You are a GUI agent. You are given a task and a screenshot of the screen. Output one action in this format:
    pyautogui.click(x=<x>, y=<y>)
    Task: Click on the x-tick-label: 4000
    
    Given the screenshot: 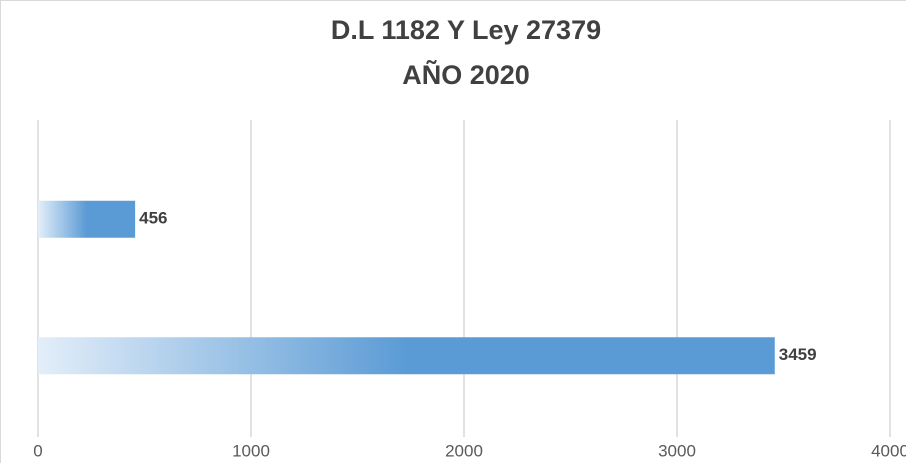 What is the action you would take?
    pyautogui.click(x=888, y=450)
    